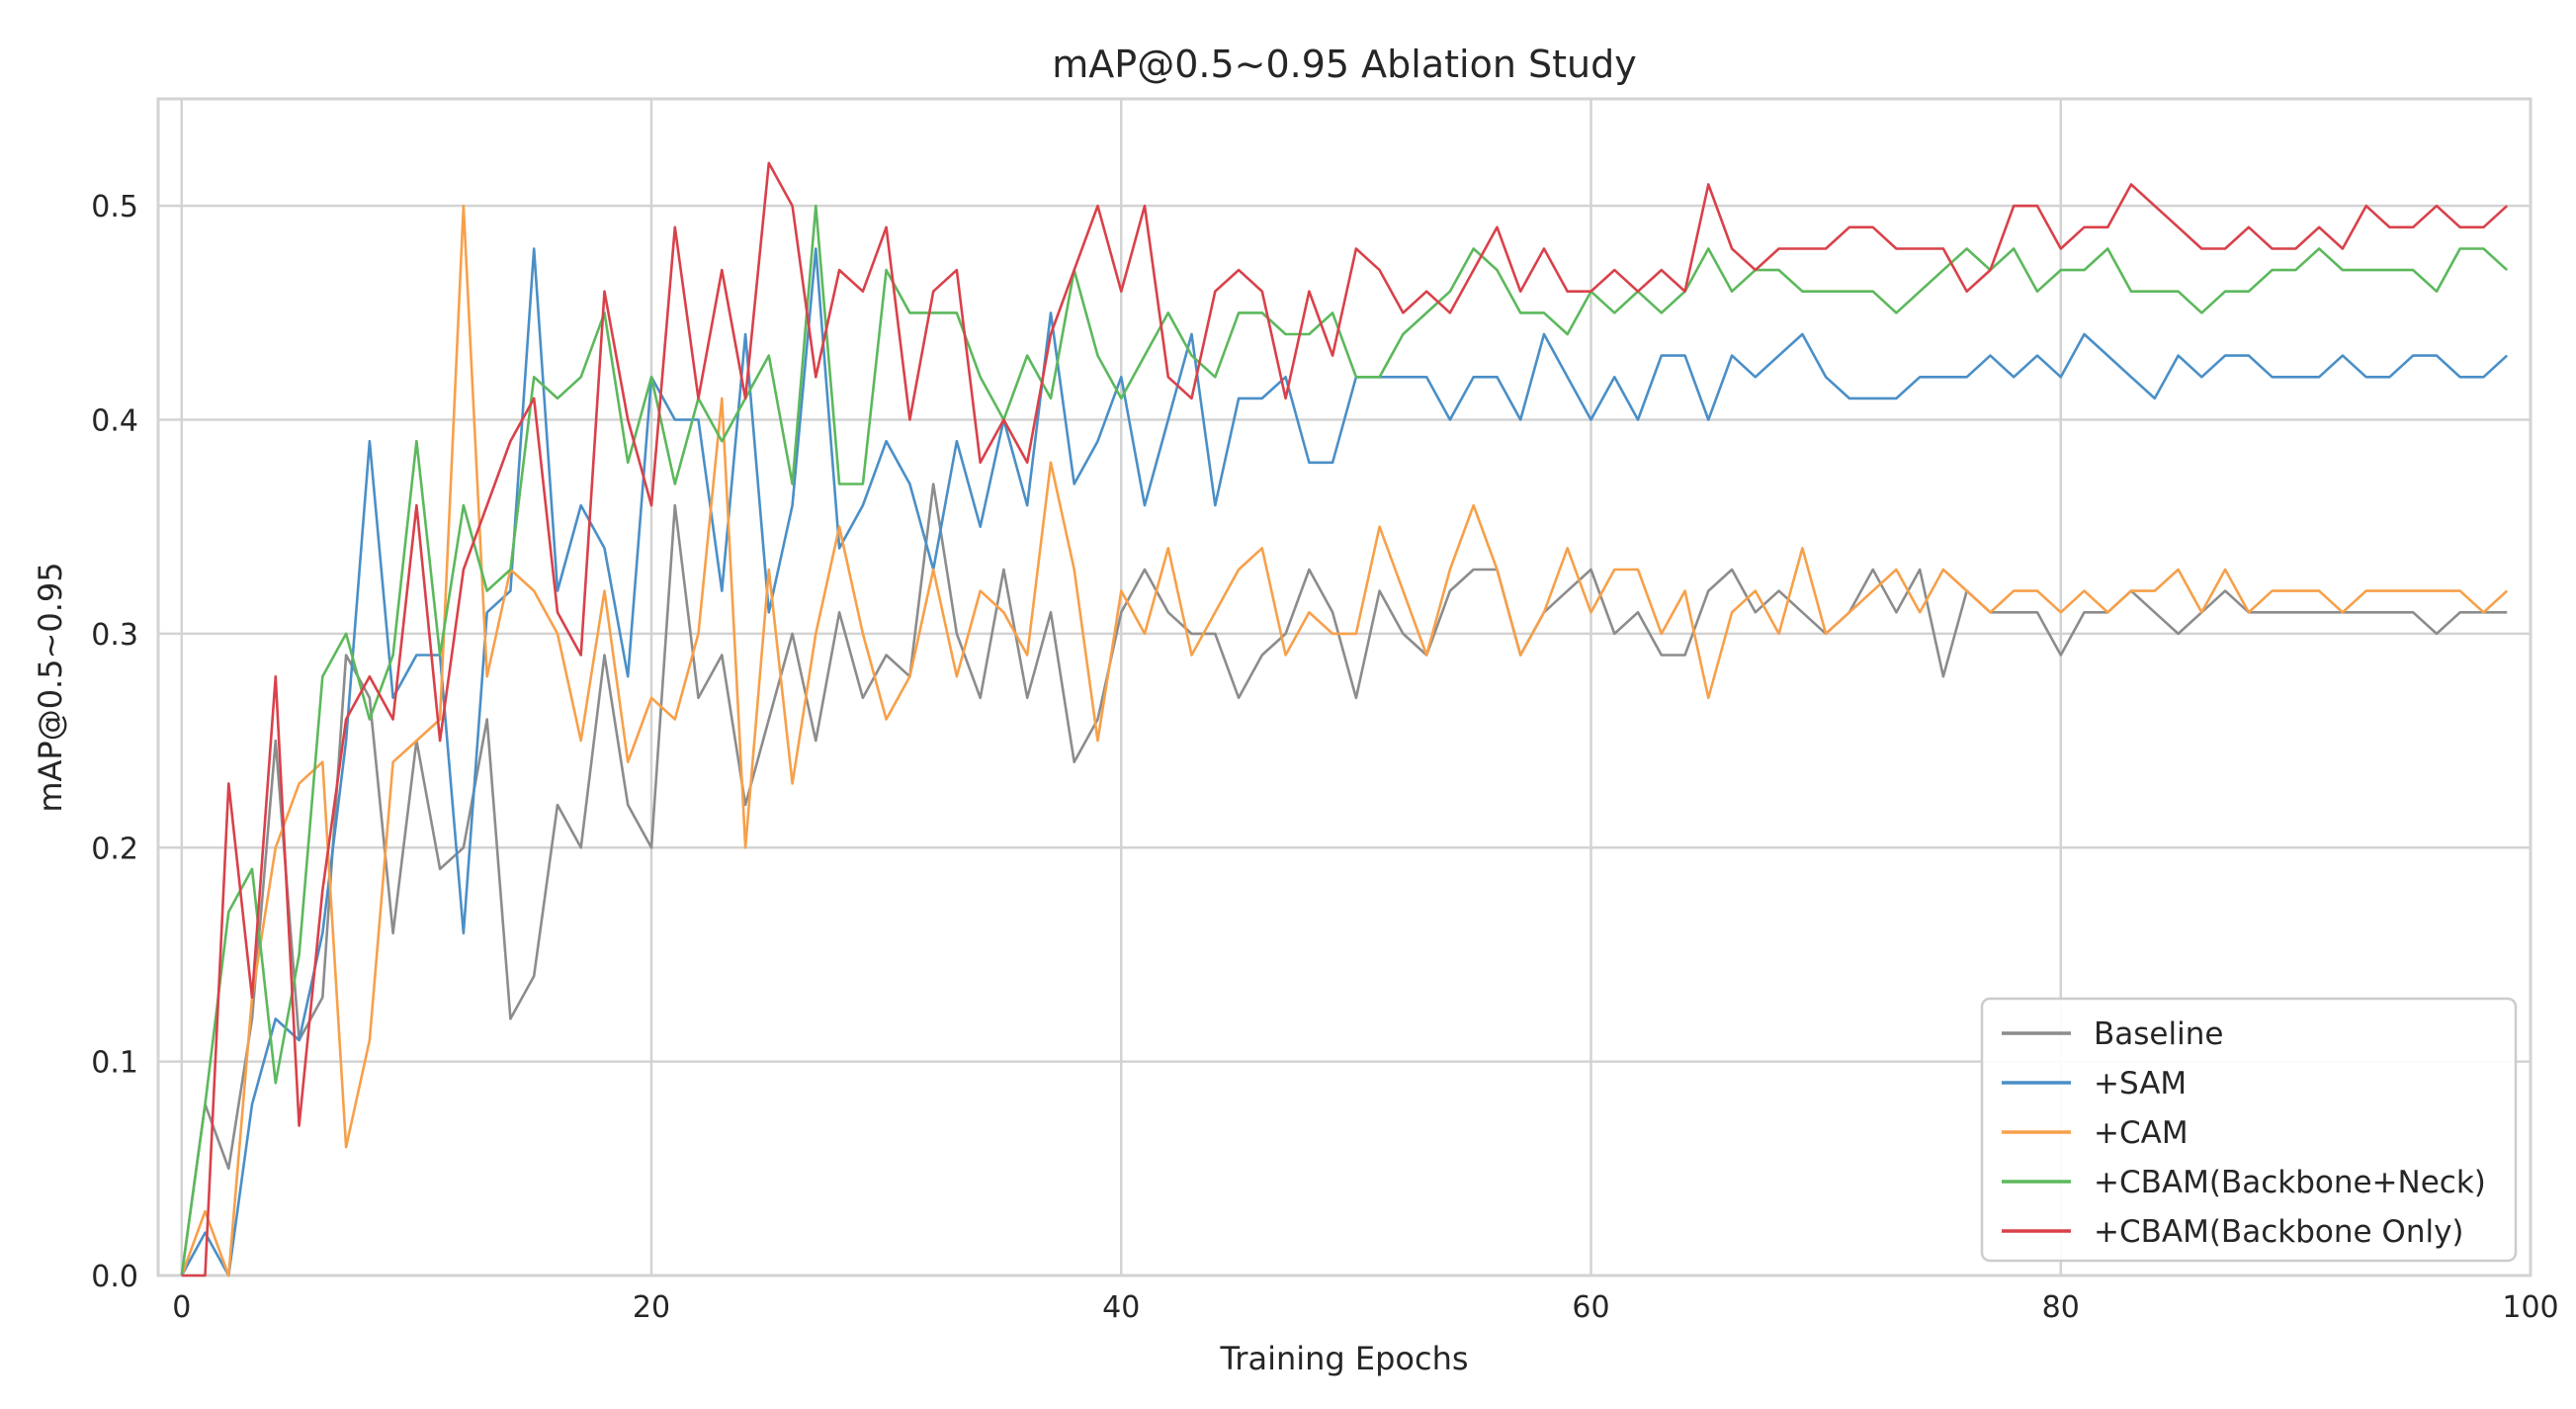 This screenshot has height=1409, width=2576. I want to click on chart-title: mAP@0.5~0.95 Ablation Study, so click(1344, 64).